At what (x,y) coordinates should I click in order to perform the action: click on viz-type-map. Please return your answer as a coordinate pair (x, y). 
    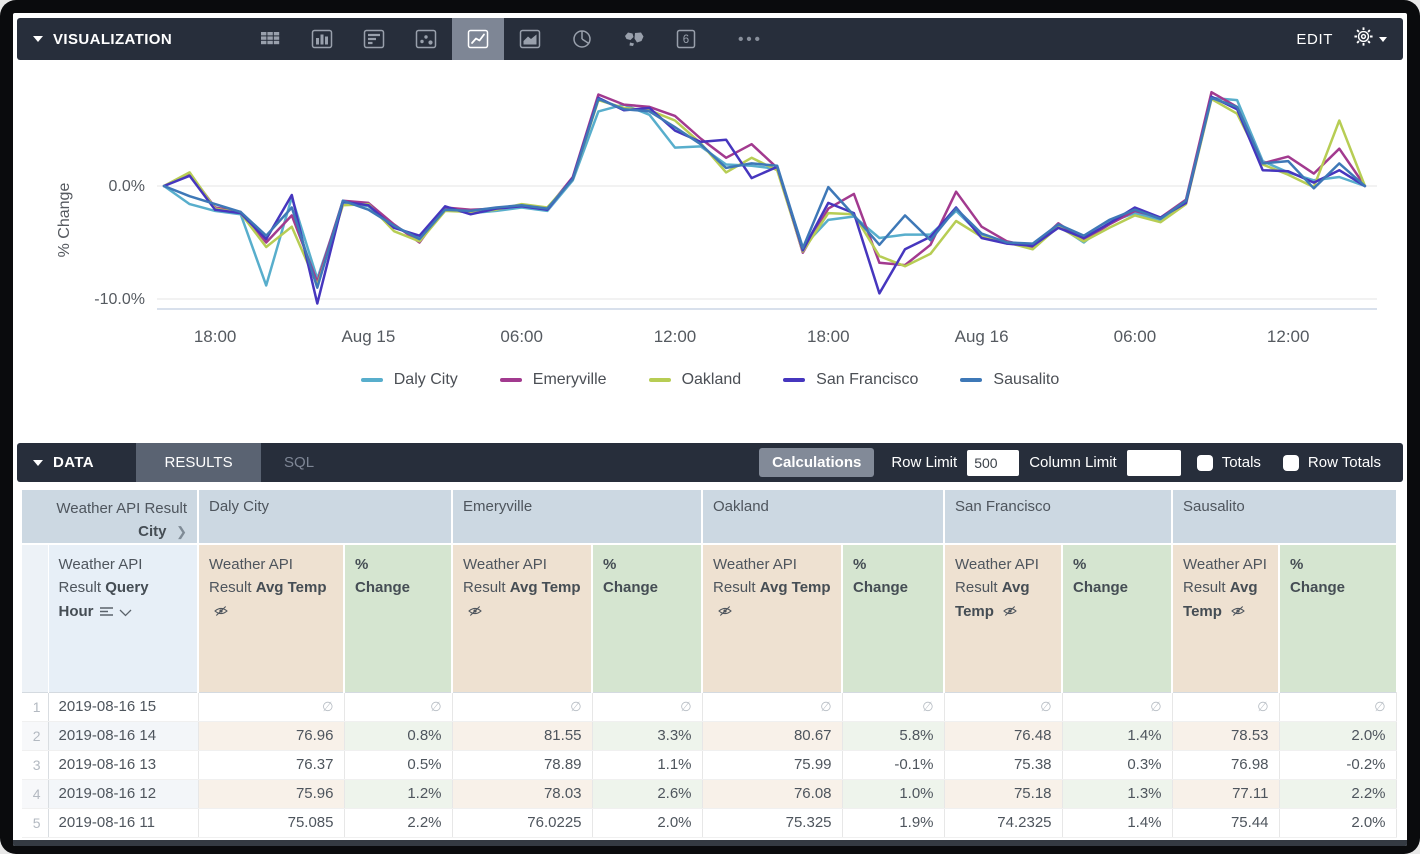
    Looking at the image, I should click on (634, 39).